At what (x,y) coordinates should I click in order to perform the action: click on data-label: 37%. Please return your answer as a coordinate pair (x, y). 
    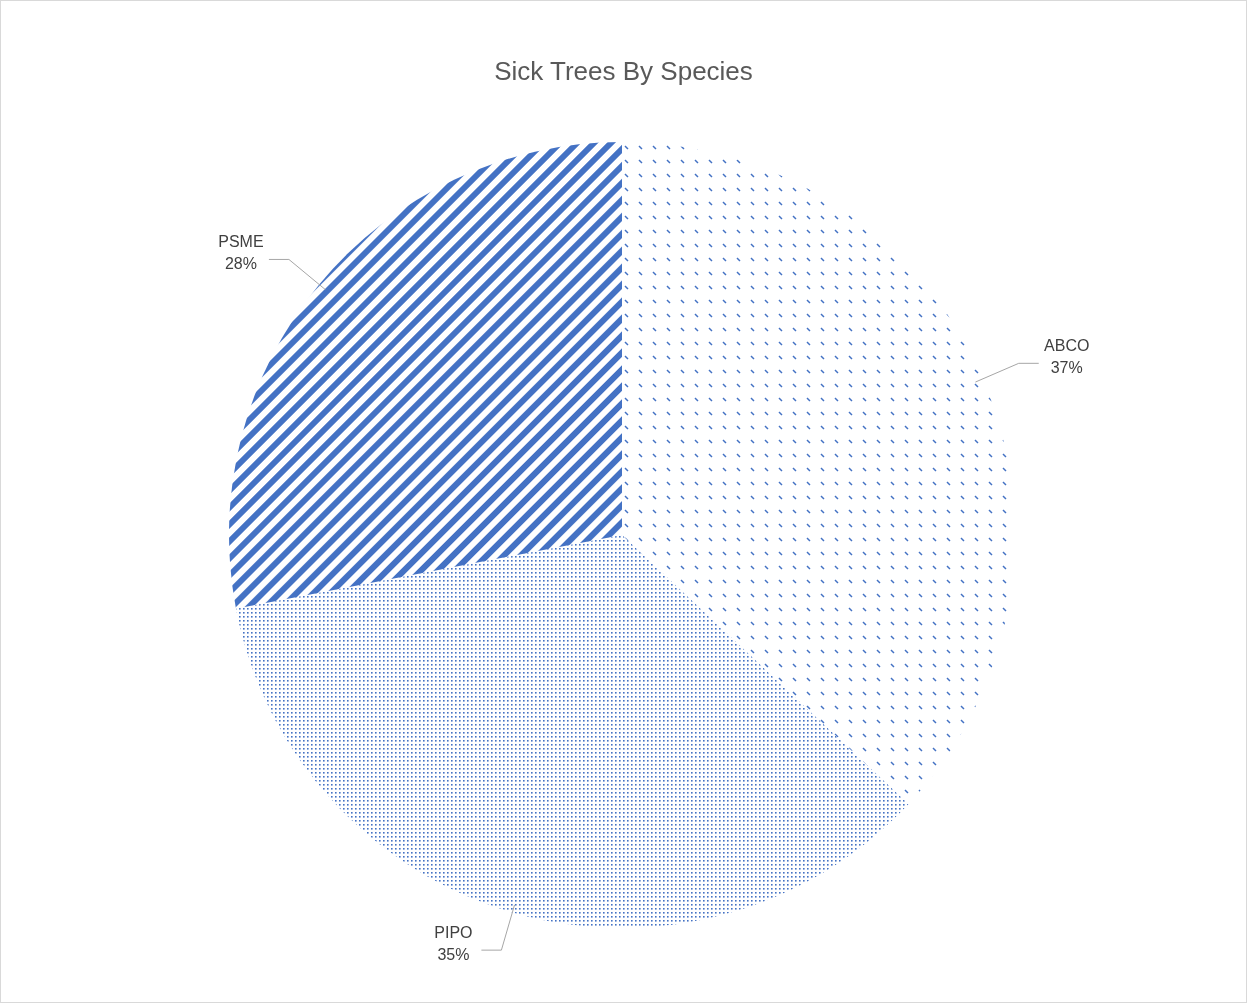
    Looking at the image, I should click on (1066, 368).